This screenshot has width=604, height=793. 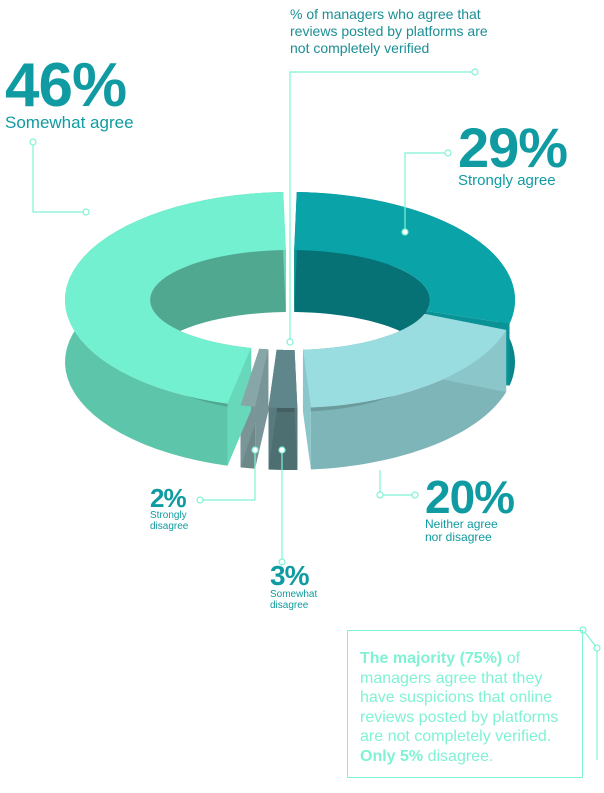 What do you see at coordinates (294, 599) in the screenshot?
I see `category-label: Somewhat disagree` at bounding box center [294, 599].